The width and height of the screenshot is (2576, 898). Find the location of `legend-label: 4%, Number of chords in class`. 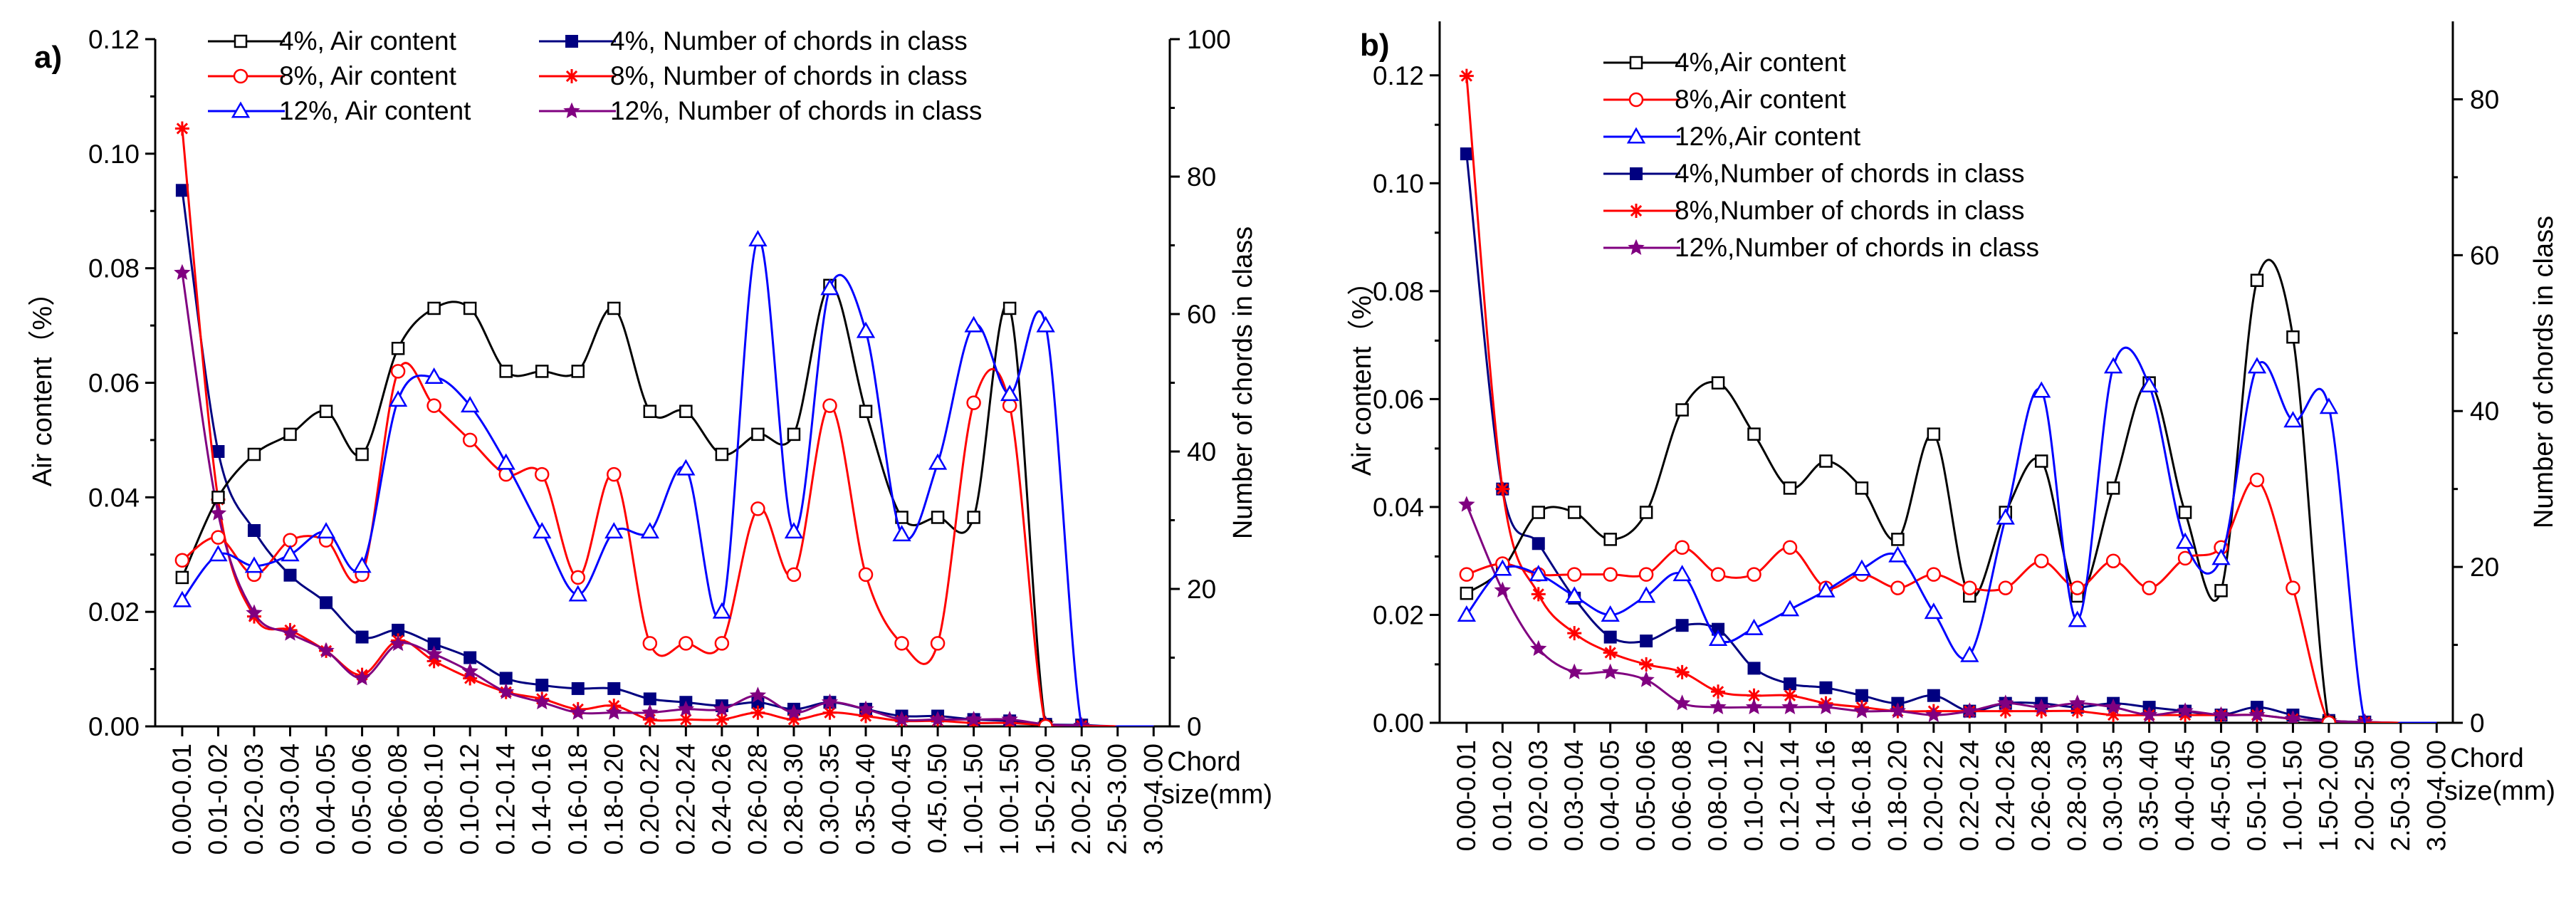

legend-label: 4%, Number of chords in class is located at coordinates (789, 41).